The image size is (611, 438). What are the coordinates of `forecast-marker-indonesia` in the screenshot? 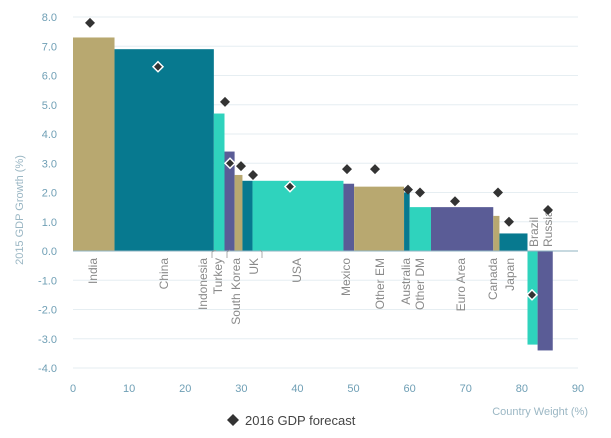 It's located at (225, 101).